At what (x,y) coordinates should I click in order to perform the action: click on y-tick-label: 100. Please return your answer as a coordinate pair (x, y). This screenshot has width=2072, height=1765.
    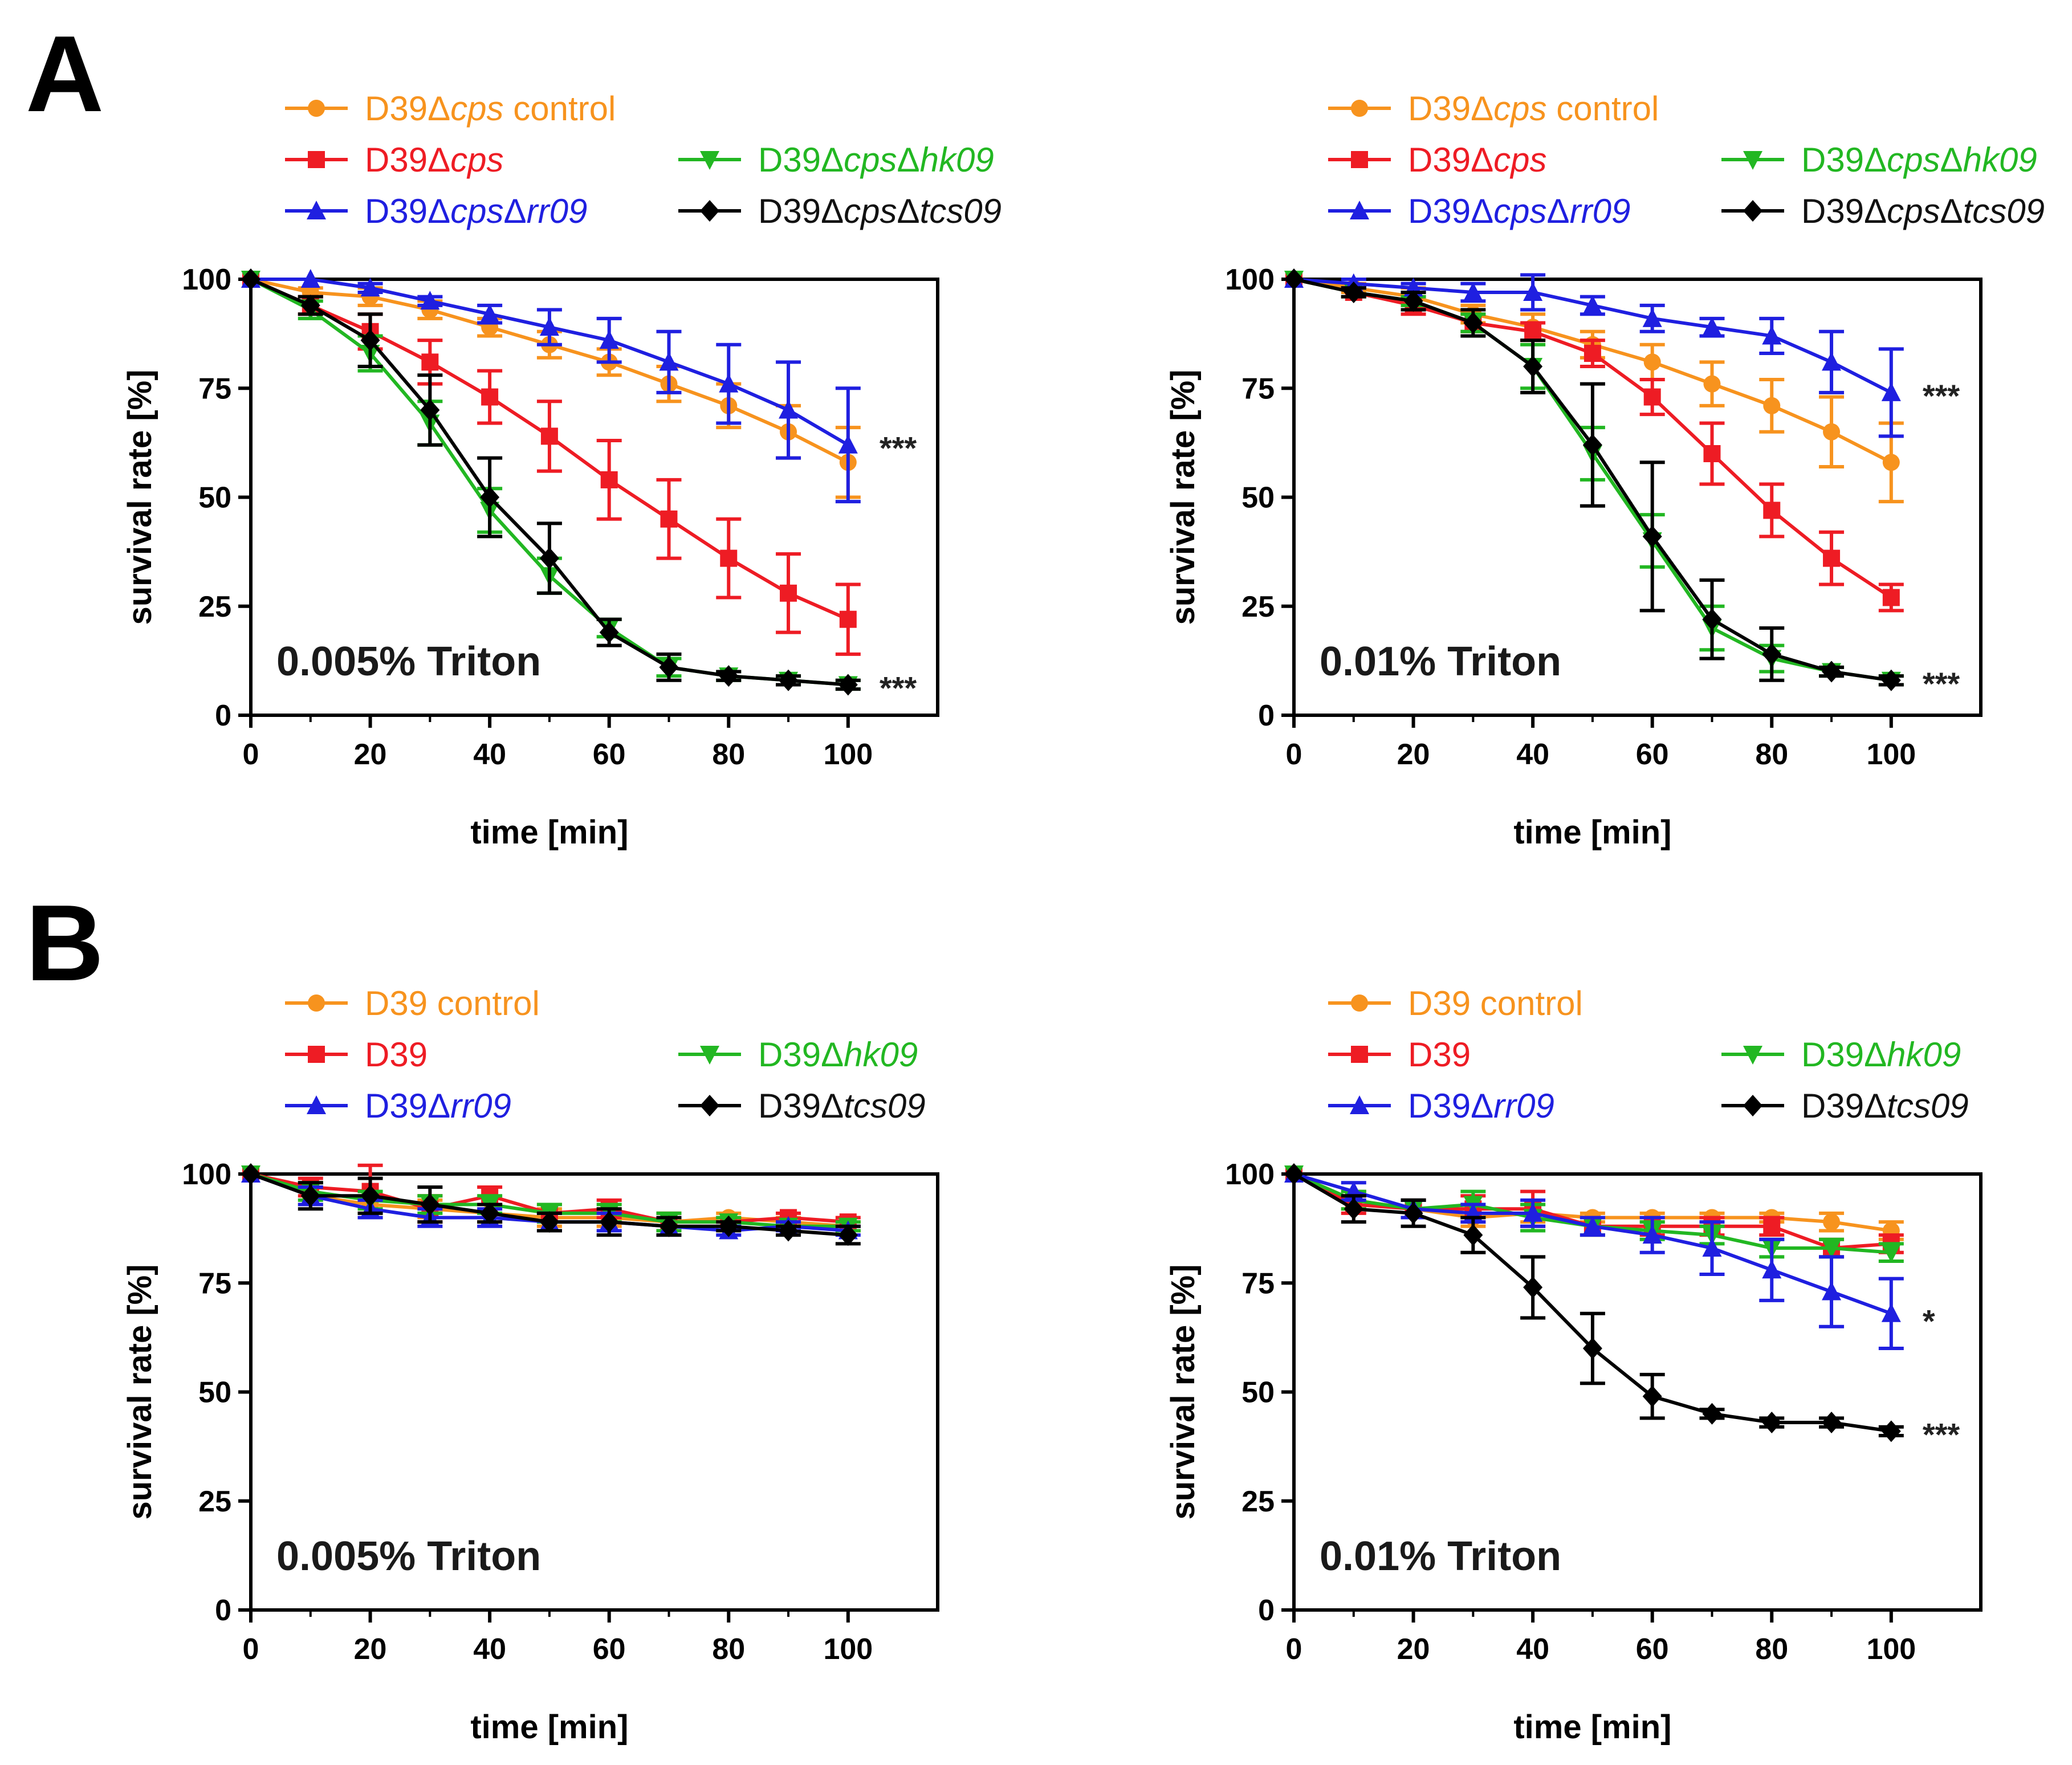
    Looking at the image, I should click on (1250, 279).